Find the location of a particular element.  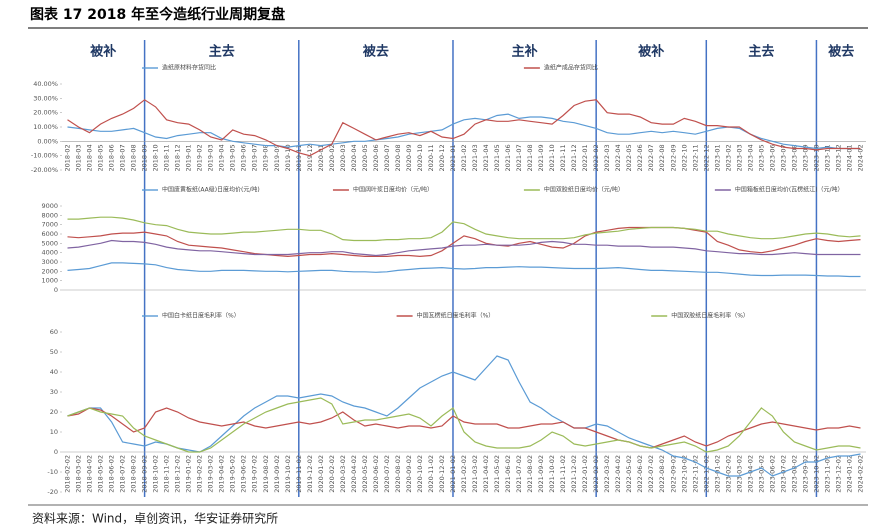

y-tick-label: -20 is located at coordinates (52, 492).